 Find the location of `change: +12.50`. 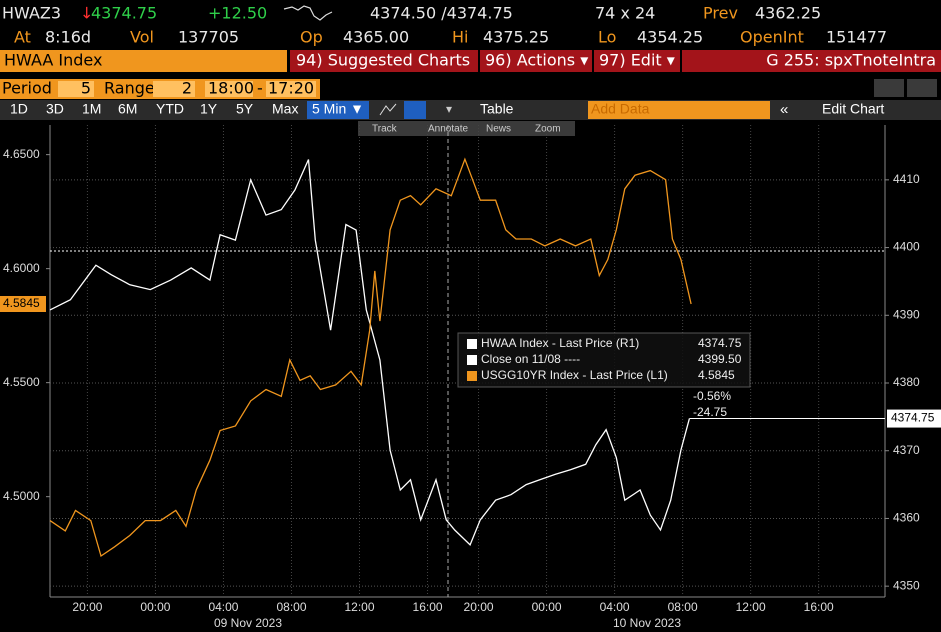

change: +12.50 is located at coordinates (237, 13).